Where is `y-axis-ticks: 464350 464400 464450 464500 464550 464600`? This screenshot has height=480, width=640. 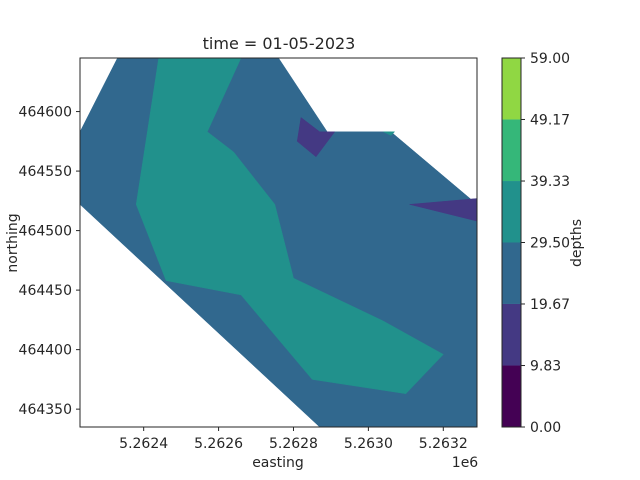 y-axis-ticks: 464350 464400 464450 464500 464550 464600 is located at coordinates (49, 261).